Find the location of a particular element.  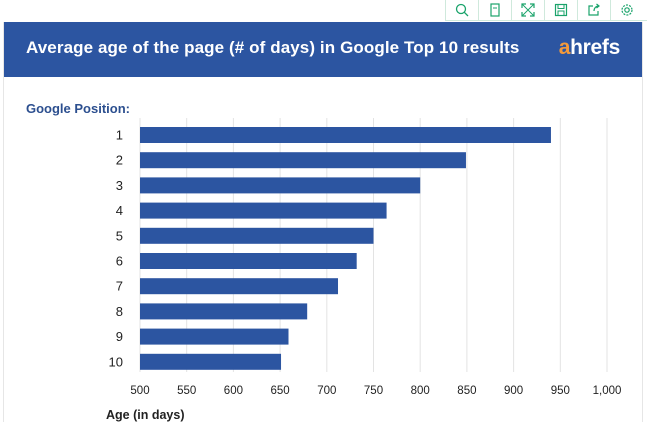

y-tick-label: 5 is located at coordinates (119, 235).